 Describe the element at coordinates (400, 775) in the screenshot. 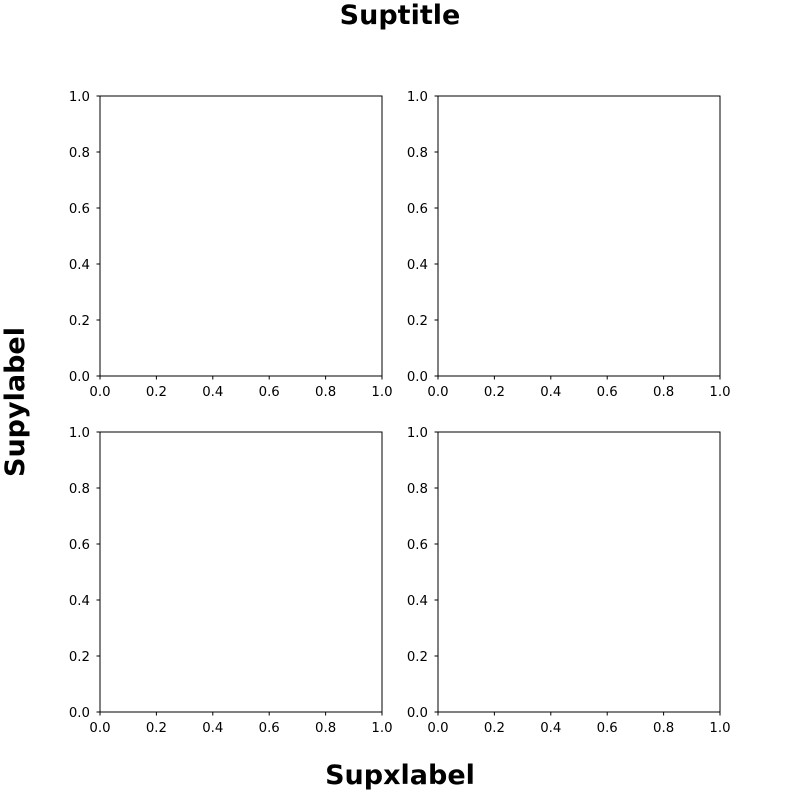

I see `supxlabel: Supxlabel` at that location.